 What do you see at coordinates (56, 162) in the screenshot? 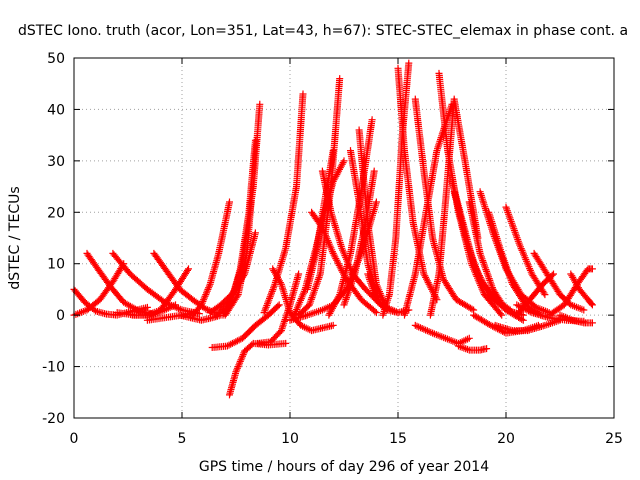
I see `y-tick-label: 30` at bounding box center [56, 162].